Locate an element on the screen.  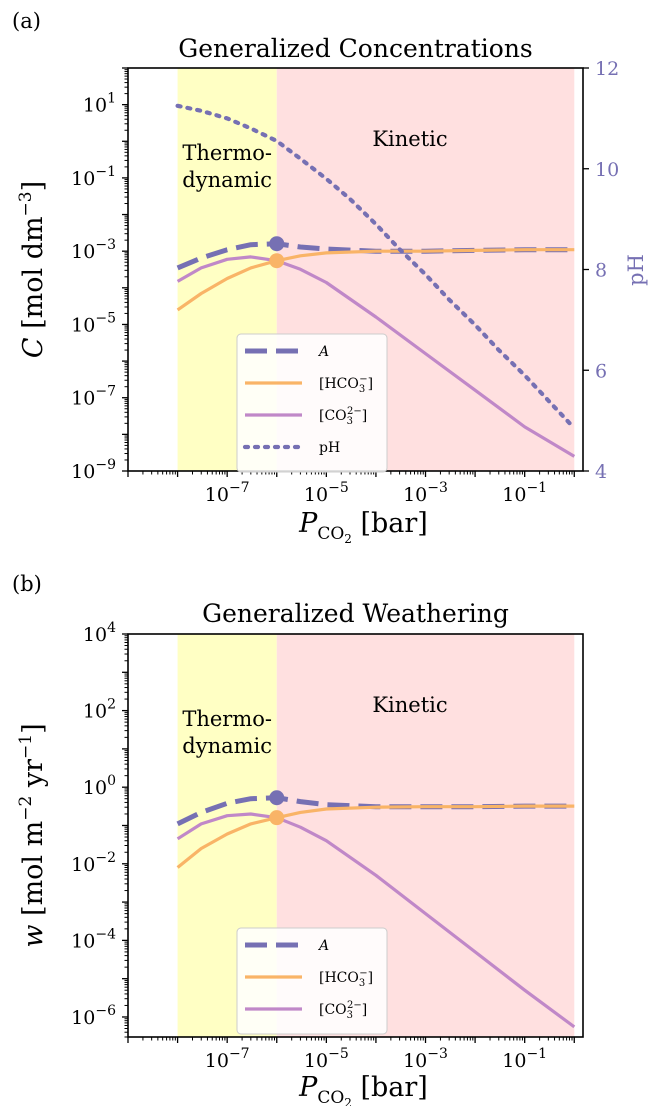
series-line-a is located at coordinates (375, 256).